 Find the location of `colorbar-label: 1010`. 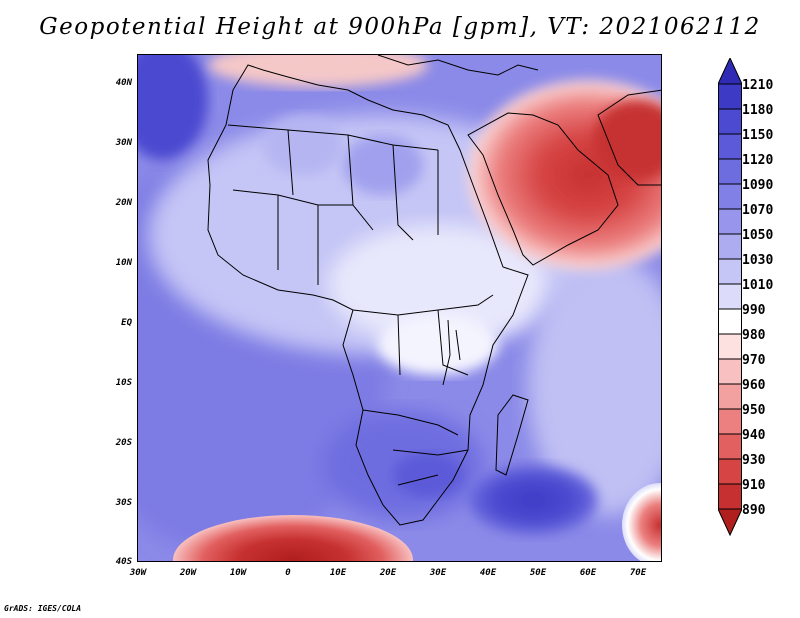

colorbar-label: 1010 is located at coordinates (758, 285).